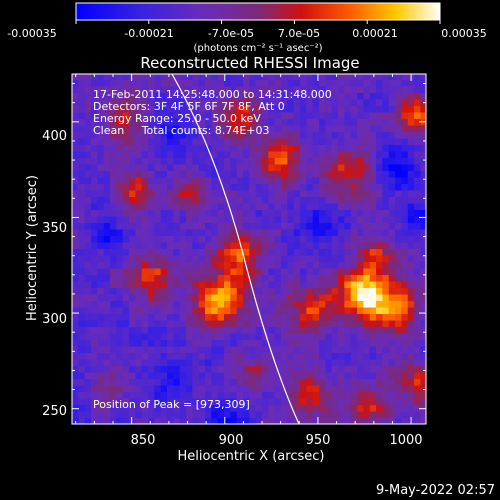  I want to click on y-axis-label: Heliocentric Y (arcsec), so click(32, 248).